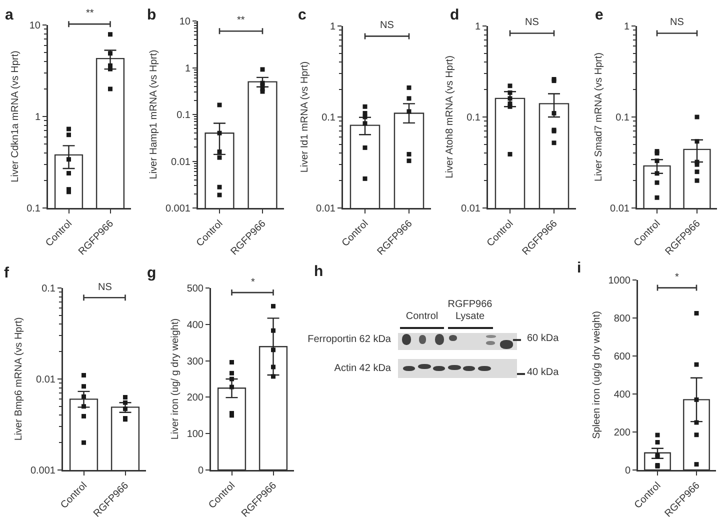 Image resolution: width=719 pixels, height=517 pixels. I want to click on y-axis-title: Liver Atoh8 mRNA (vs Hprt), so click(450, 117).